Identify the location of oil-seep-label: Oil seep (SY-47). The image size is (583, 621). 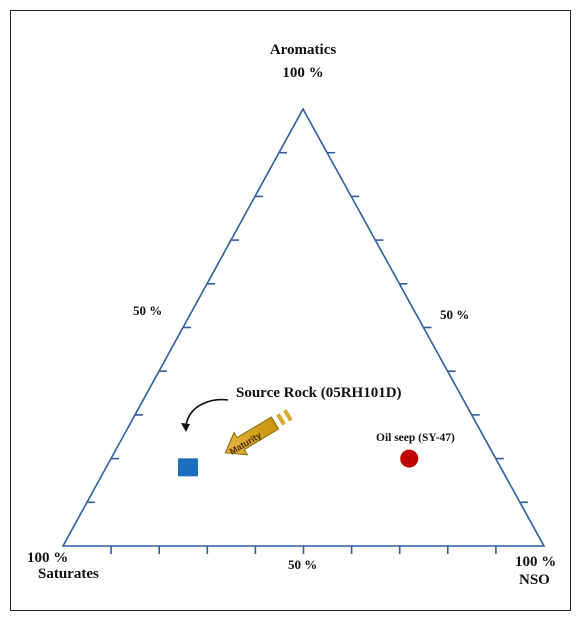
(415, 438).